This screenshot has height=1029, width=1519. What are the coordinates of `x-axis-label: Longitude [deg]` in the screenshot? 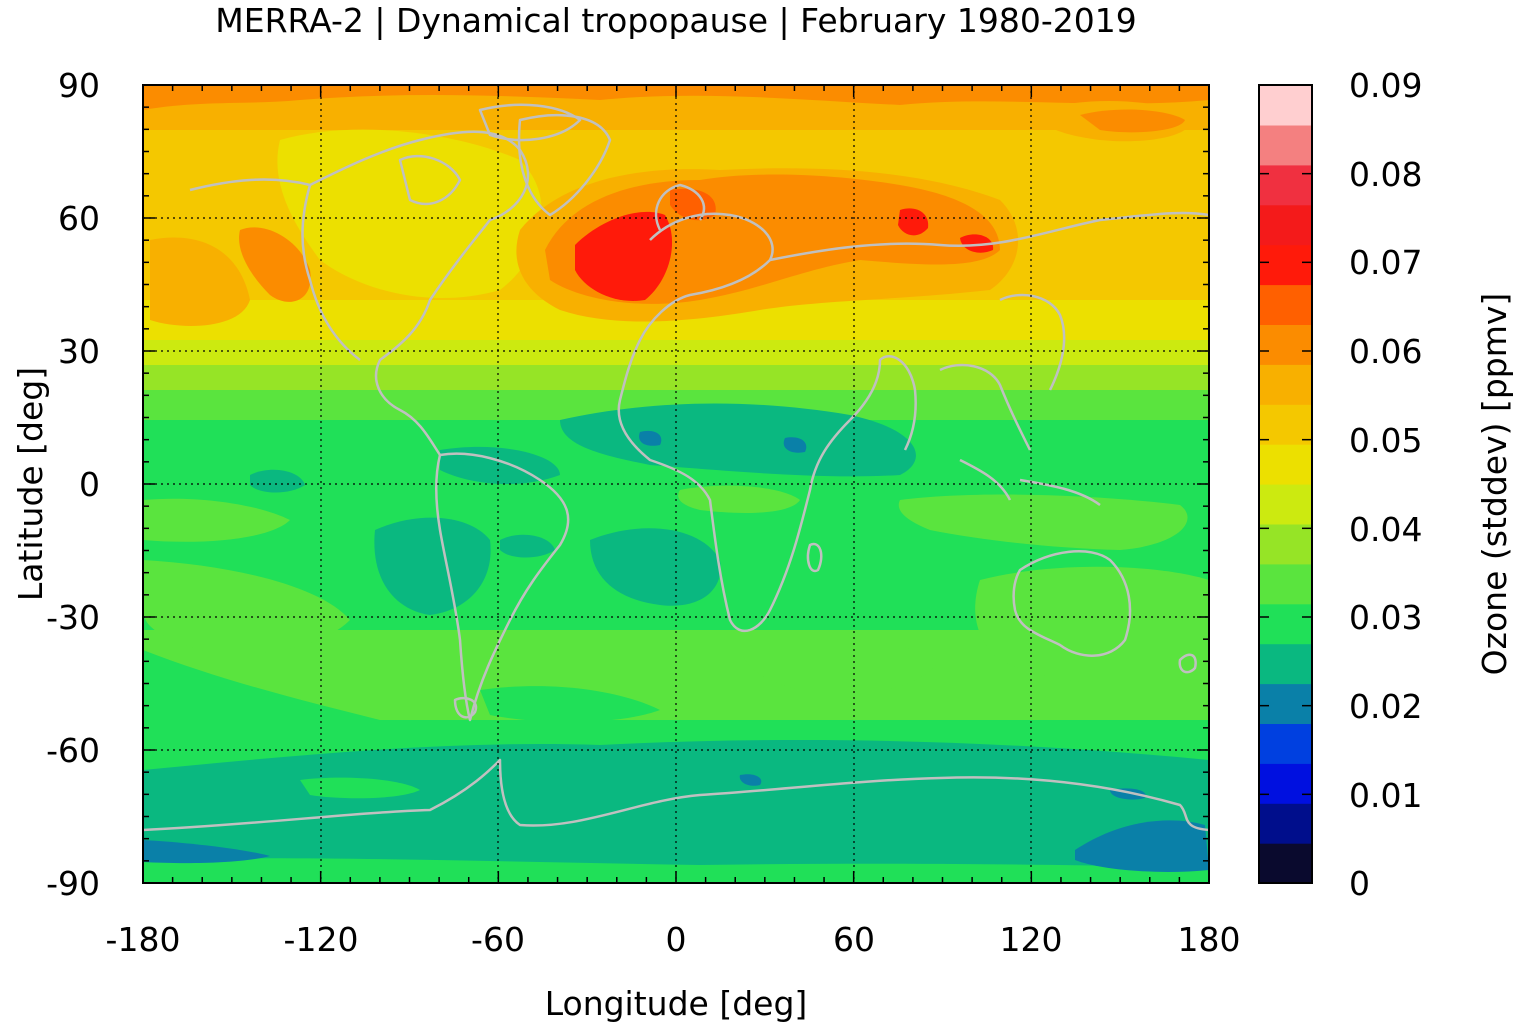 It's located at (676, 1003).